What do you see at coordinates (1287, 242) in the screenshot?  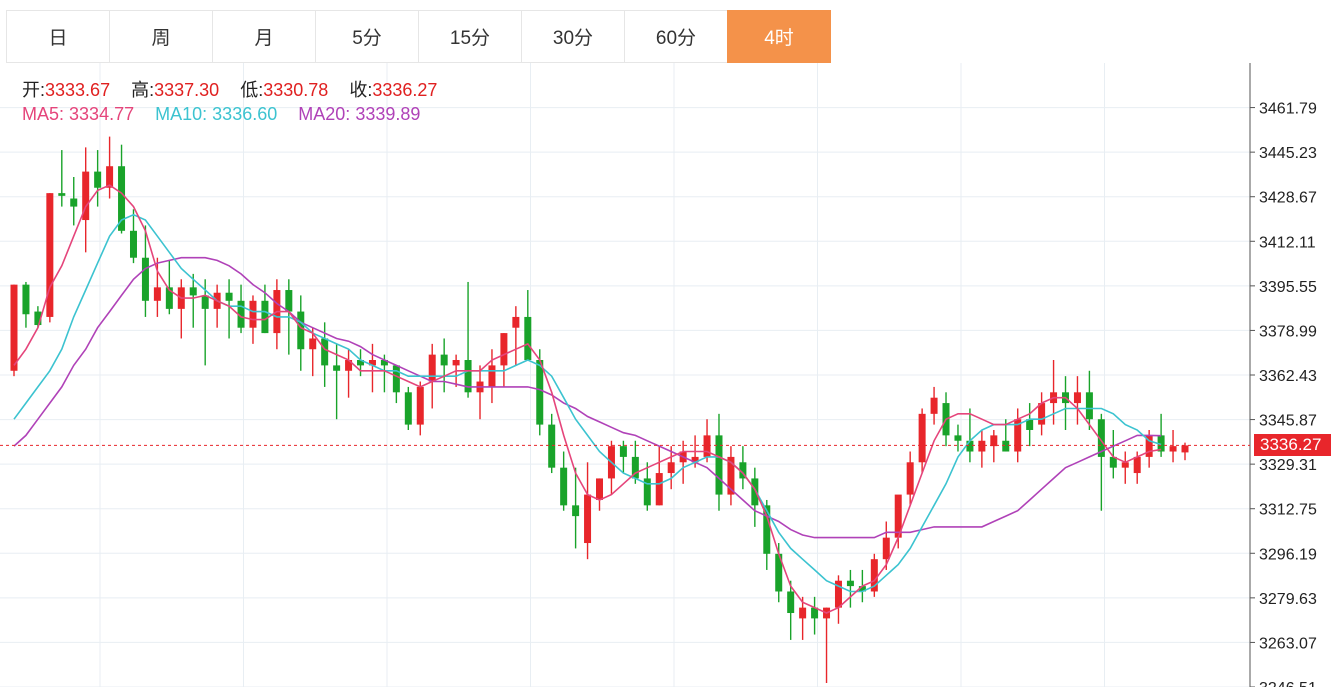 I see `y-tick-label: 3412.11` at bounding box center [1287, 242].